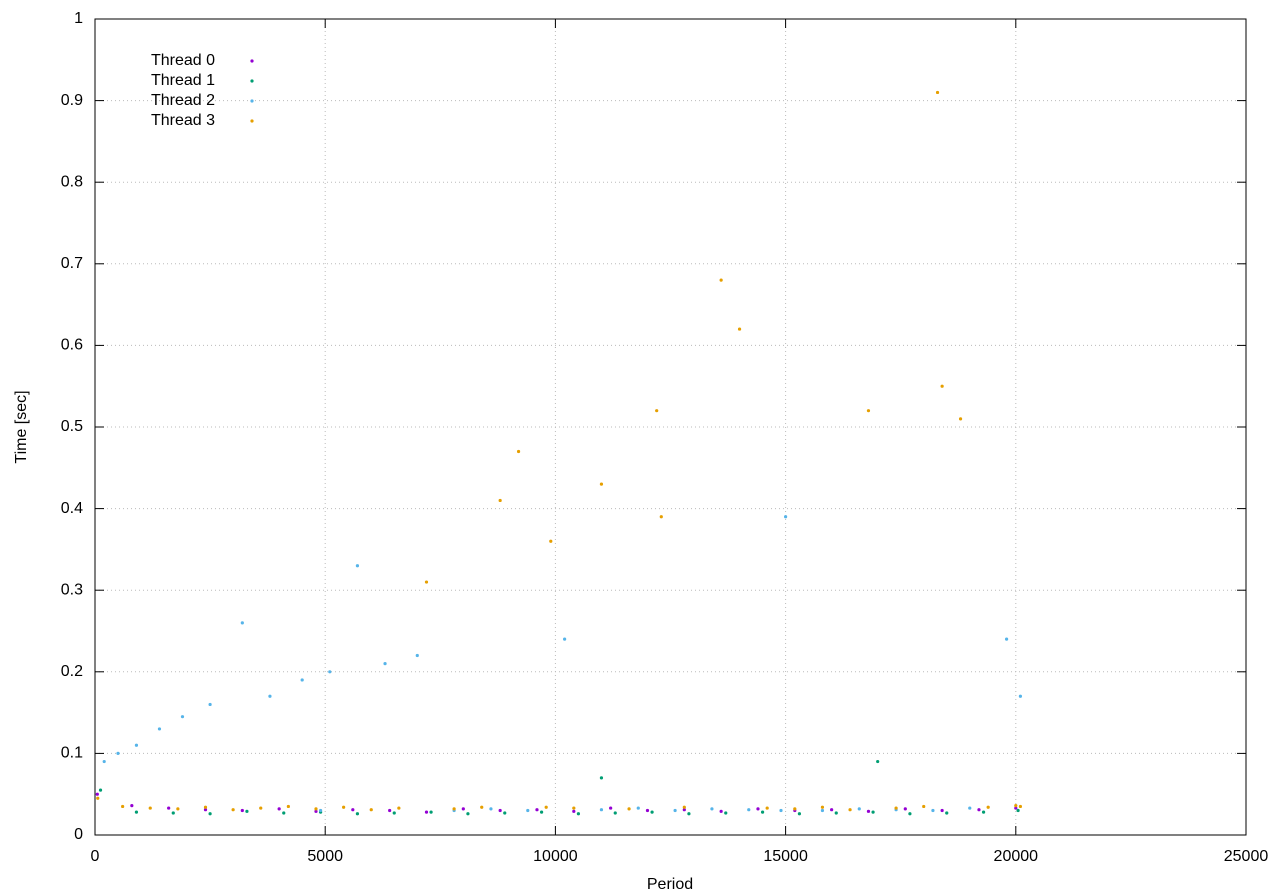 This screenshot has height=896, width=1280. I want to click on x-tick-label: 5000, so click(325, 856).